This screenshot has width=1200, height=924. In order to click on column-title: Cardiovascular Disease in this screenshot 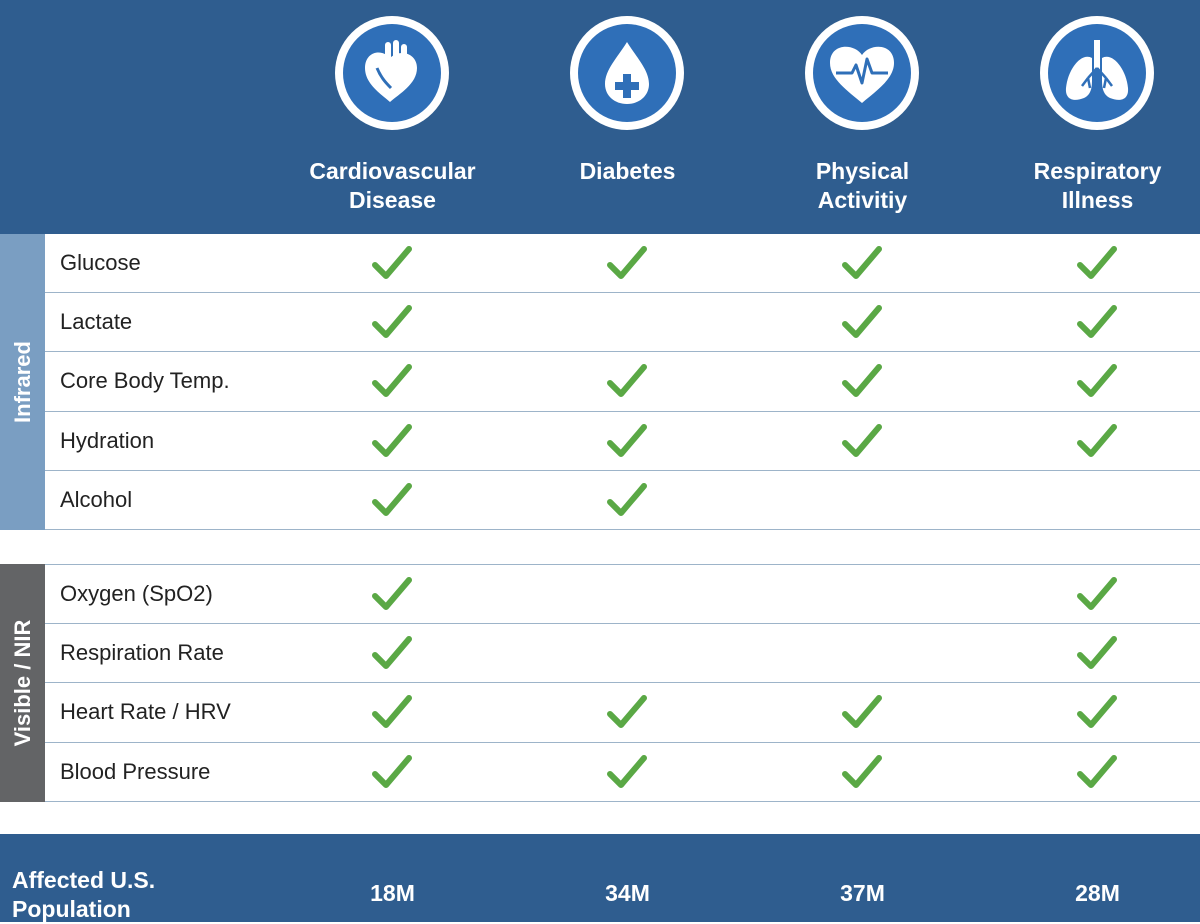, I will do `click(392, 185)`.